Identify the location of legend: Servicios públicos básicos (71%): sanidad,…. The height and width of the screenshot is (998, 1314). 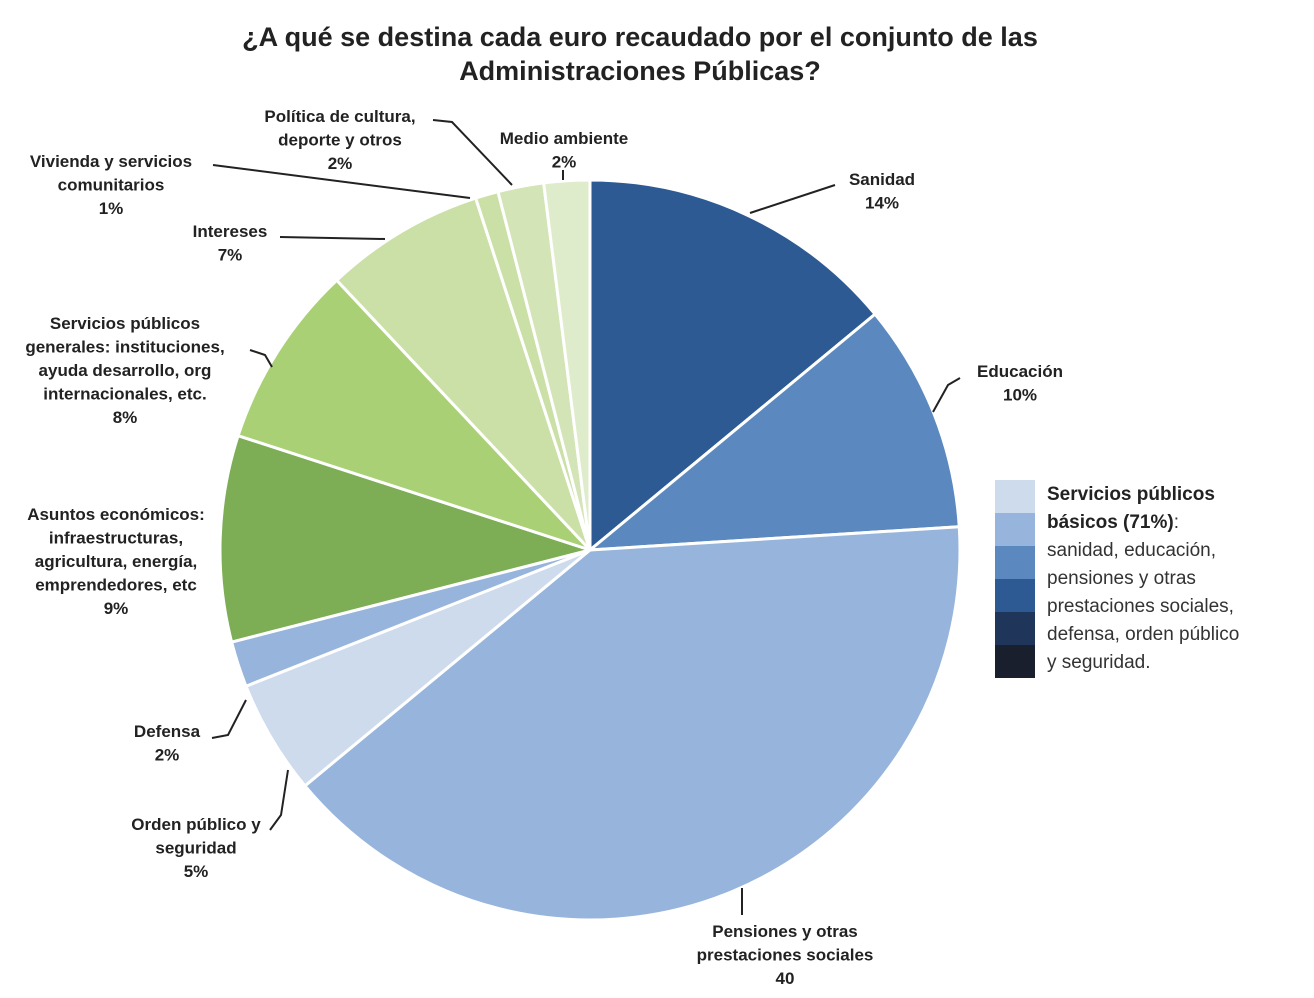
(1117, 579).